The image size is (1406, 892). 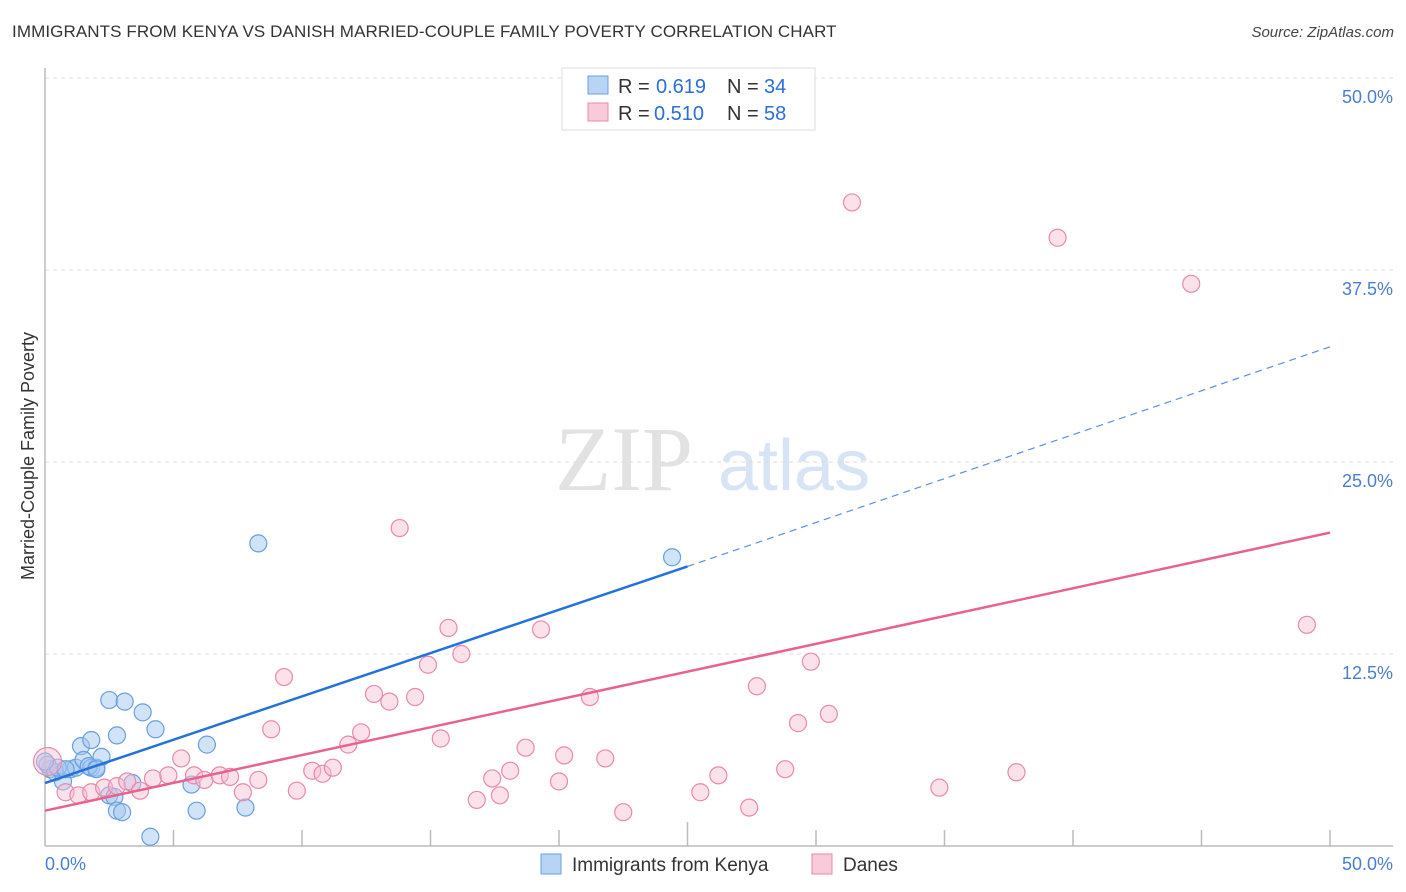 I want to click on y-tick-label: 37.5%, so click(x=1367, y=289).